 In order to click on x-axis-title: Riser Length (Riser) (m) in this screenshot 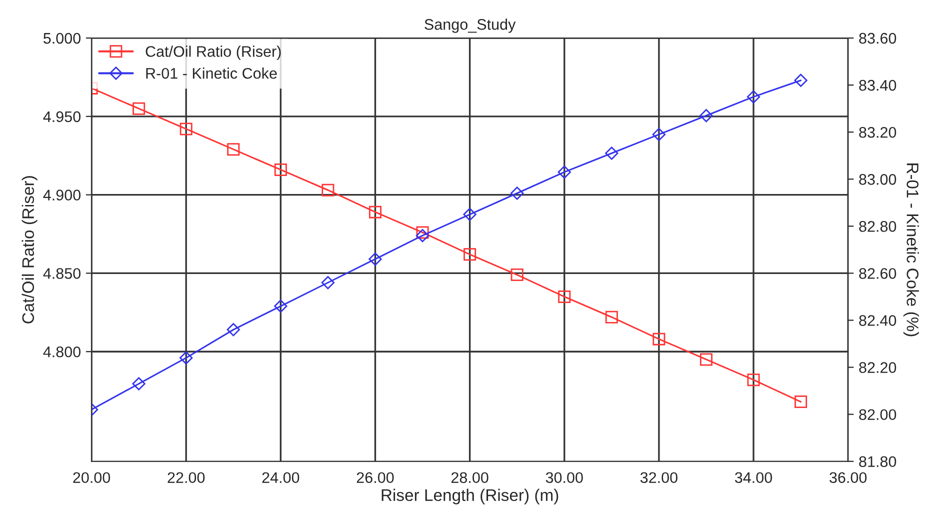, I will do `click(470, 496)`.